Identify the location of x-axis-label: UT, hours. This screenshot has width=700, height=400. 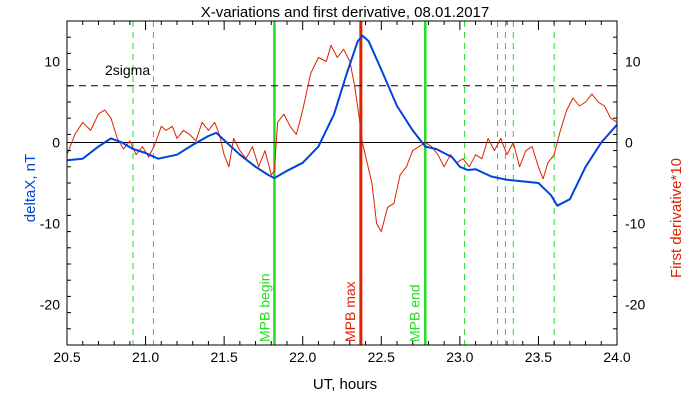
(345, 384).